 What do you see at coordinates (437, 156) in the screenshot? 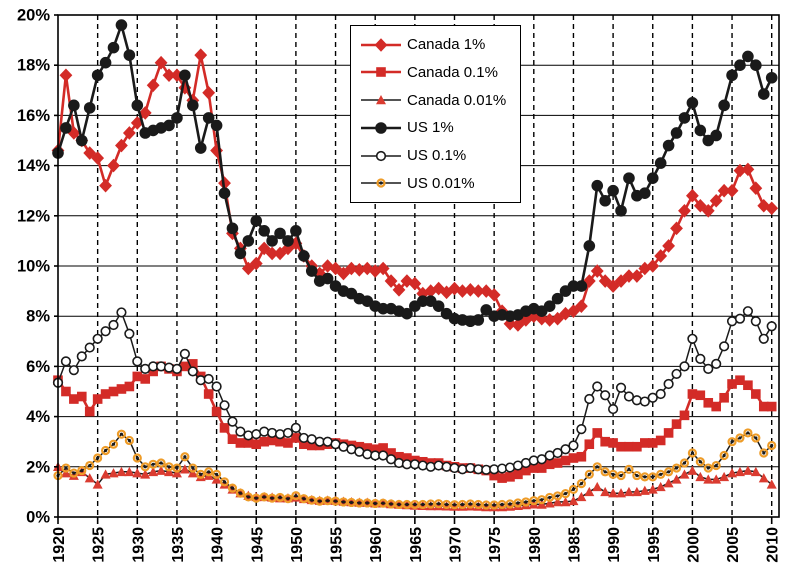
I see `legend-label: US 0.1%` at bounding box center [437, 156].